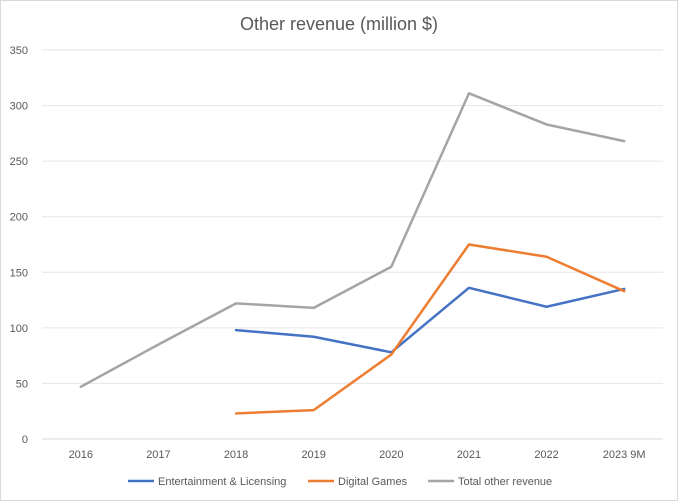 This screenshot has width=678, height=501. Describe the element at coordinates (391, 455) in the screenshot. I see `x-tick-label: 2020` at that location.